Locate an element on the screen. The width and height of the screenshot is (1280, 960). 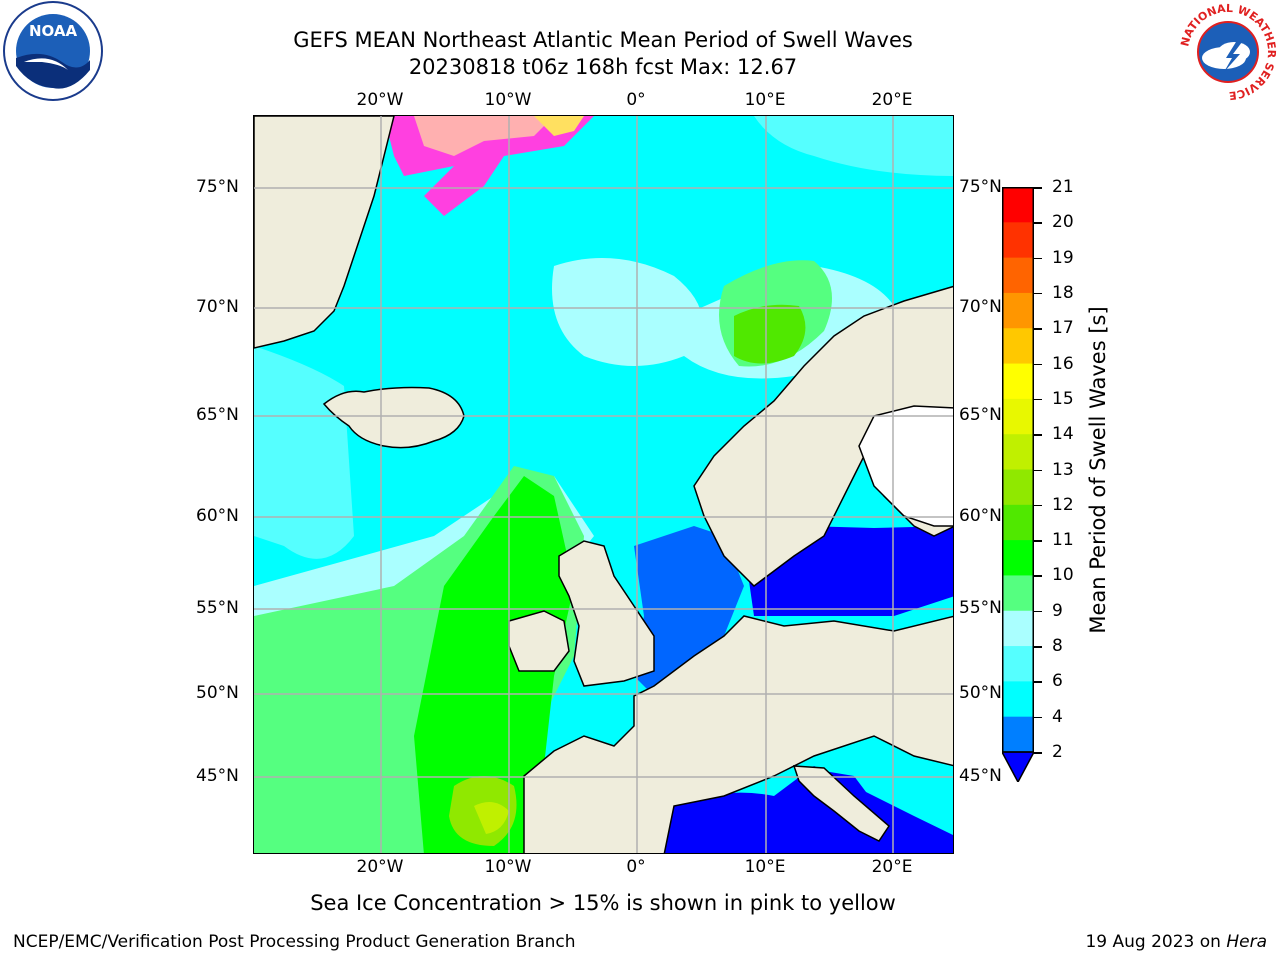
lat-label-left: 60°N is located at coordinates (217, 516).